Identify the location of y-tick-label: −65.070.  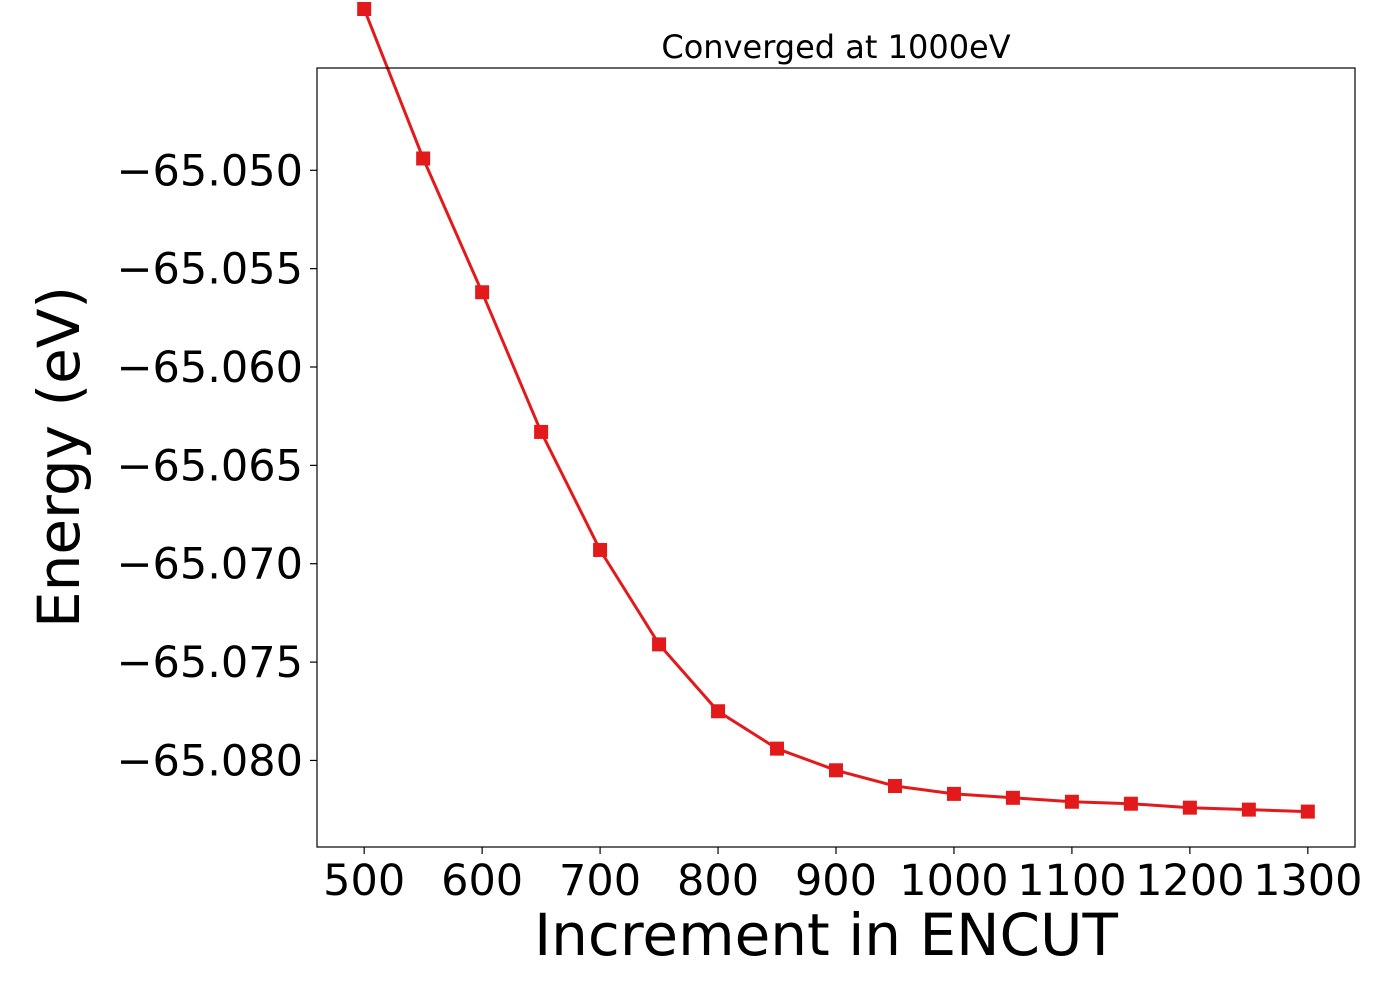
(210, 565).